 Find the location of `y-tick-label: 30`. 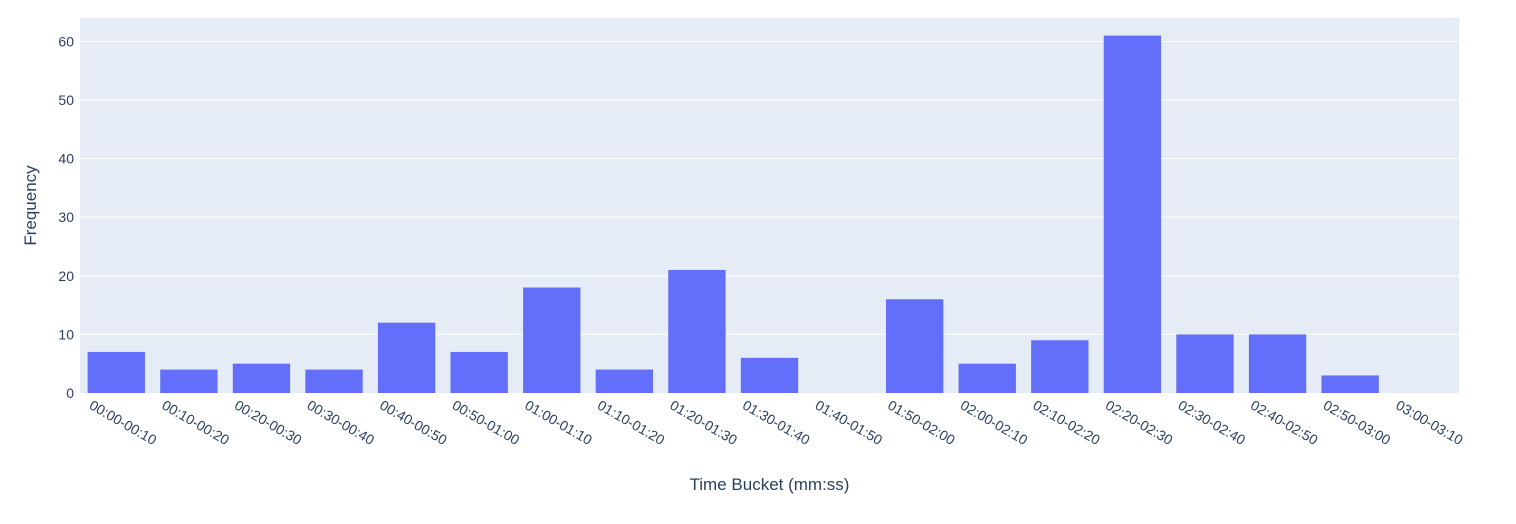

y-tick-label: 30 is located at coordinates (66, 217).